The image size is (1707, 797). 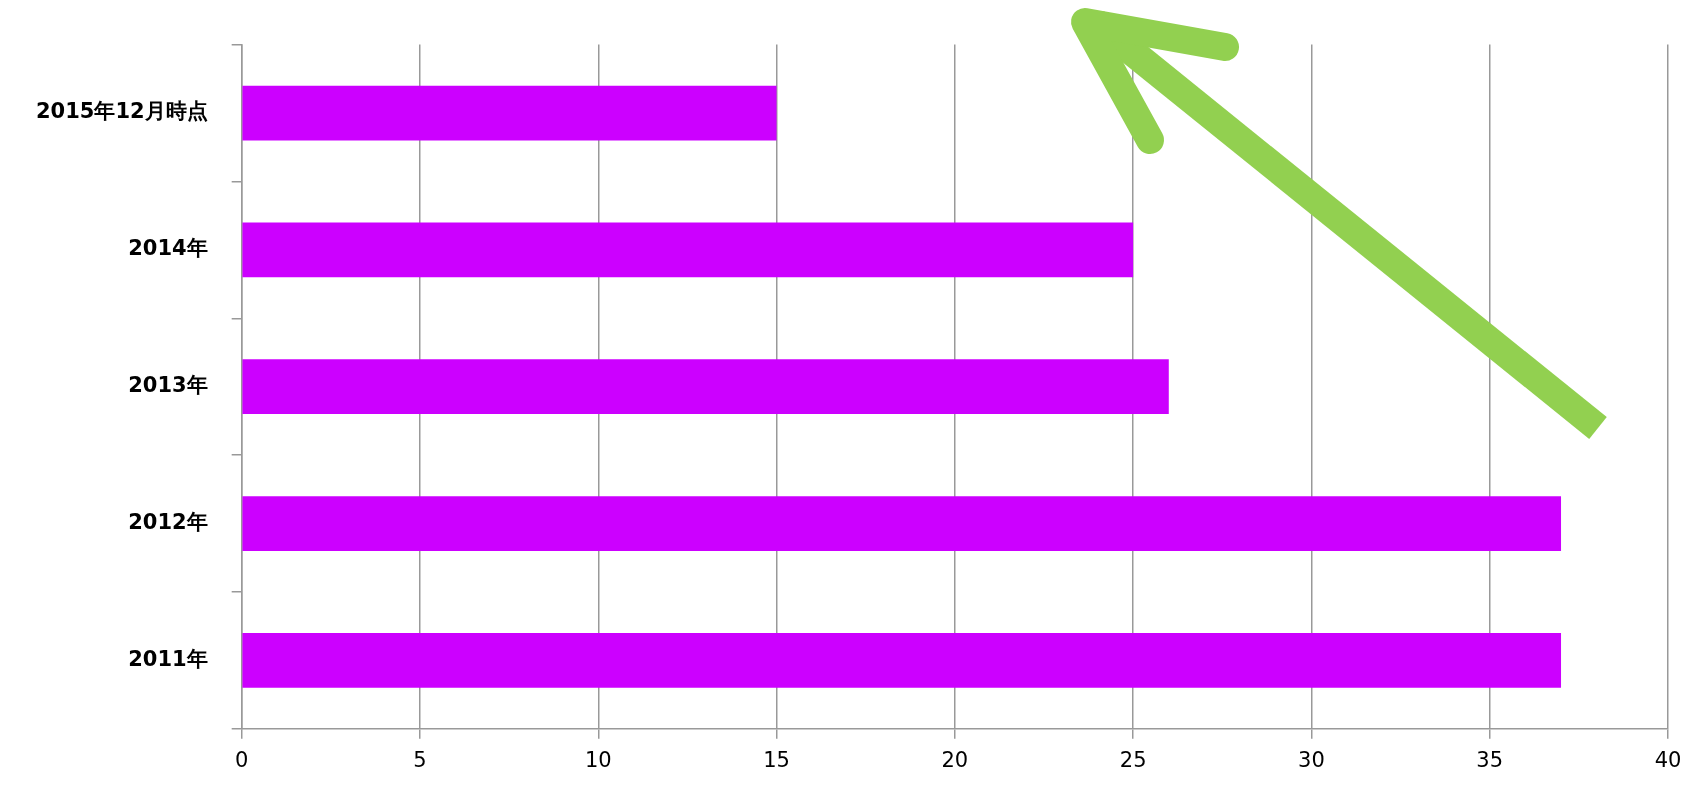 What do you see at coordinates (168, 385) in the screenshot?
I see `y-tick-label: 2013年` at bounding box center [168, 385].